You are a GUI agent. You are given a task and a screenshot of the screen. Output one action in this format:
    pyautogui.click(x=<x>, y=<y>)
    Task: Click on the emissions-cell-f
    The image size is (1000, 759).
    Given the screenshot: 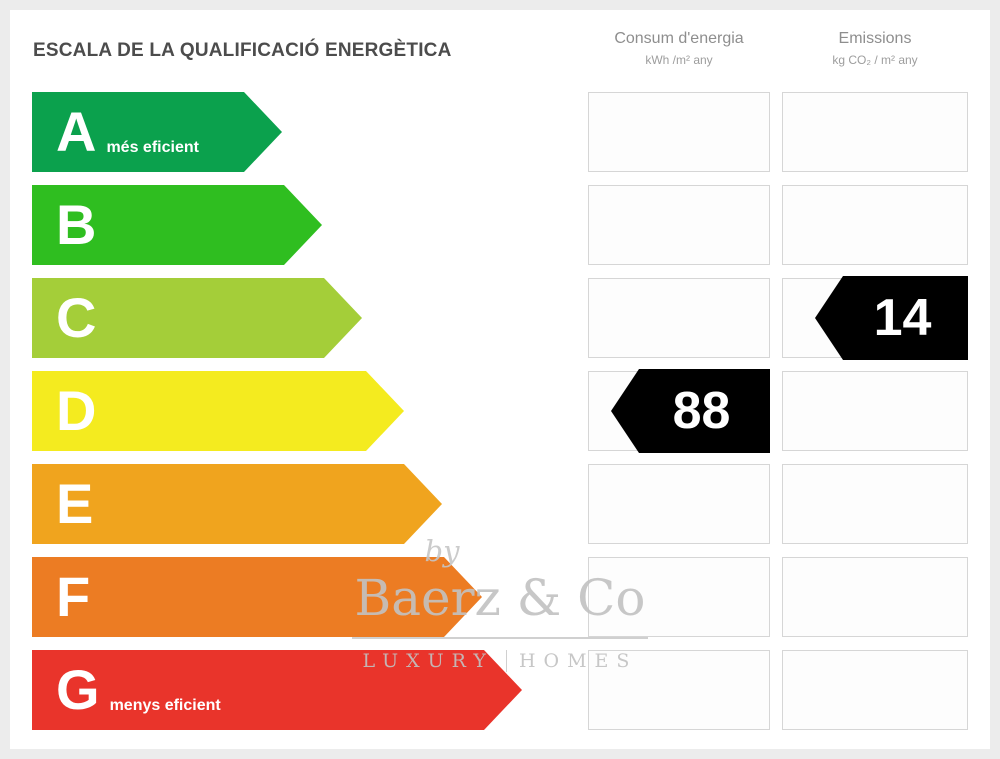 What is the action you would take?
    pyautogui.click(x=875, y=597)
    